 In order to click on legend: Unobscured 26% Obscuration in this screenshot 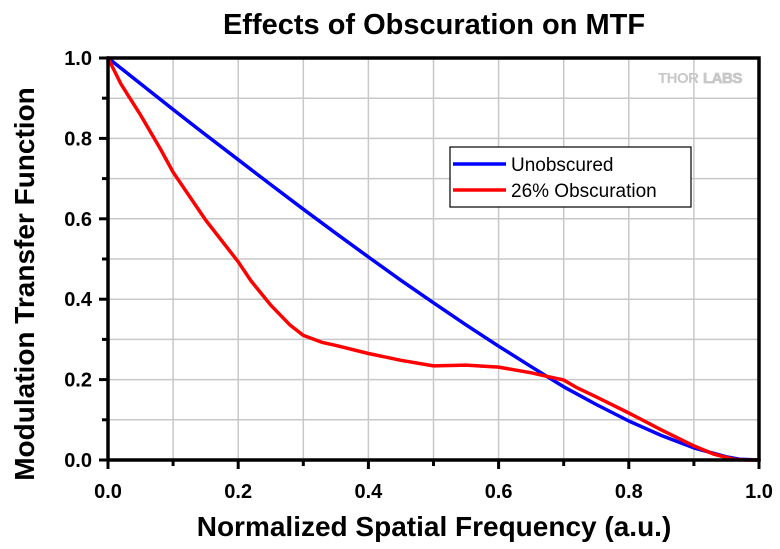, I will do `click(570, 177)`.